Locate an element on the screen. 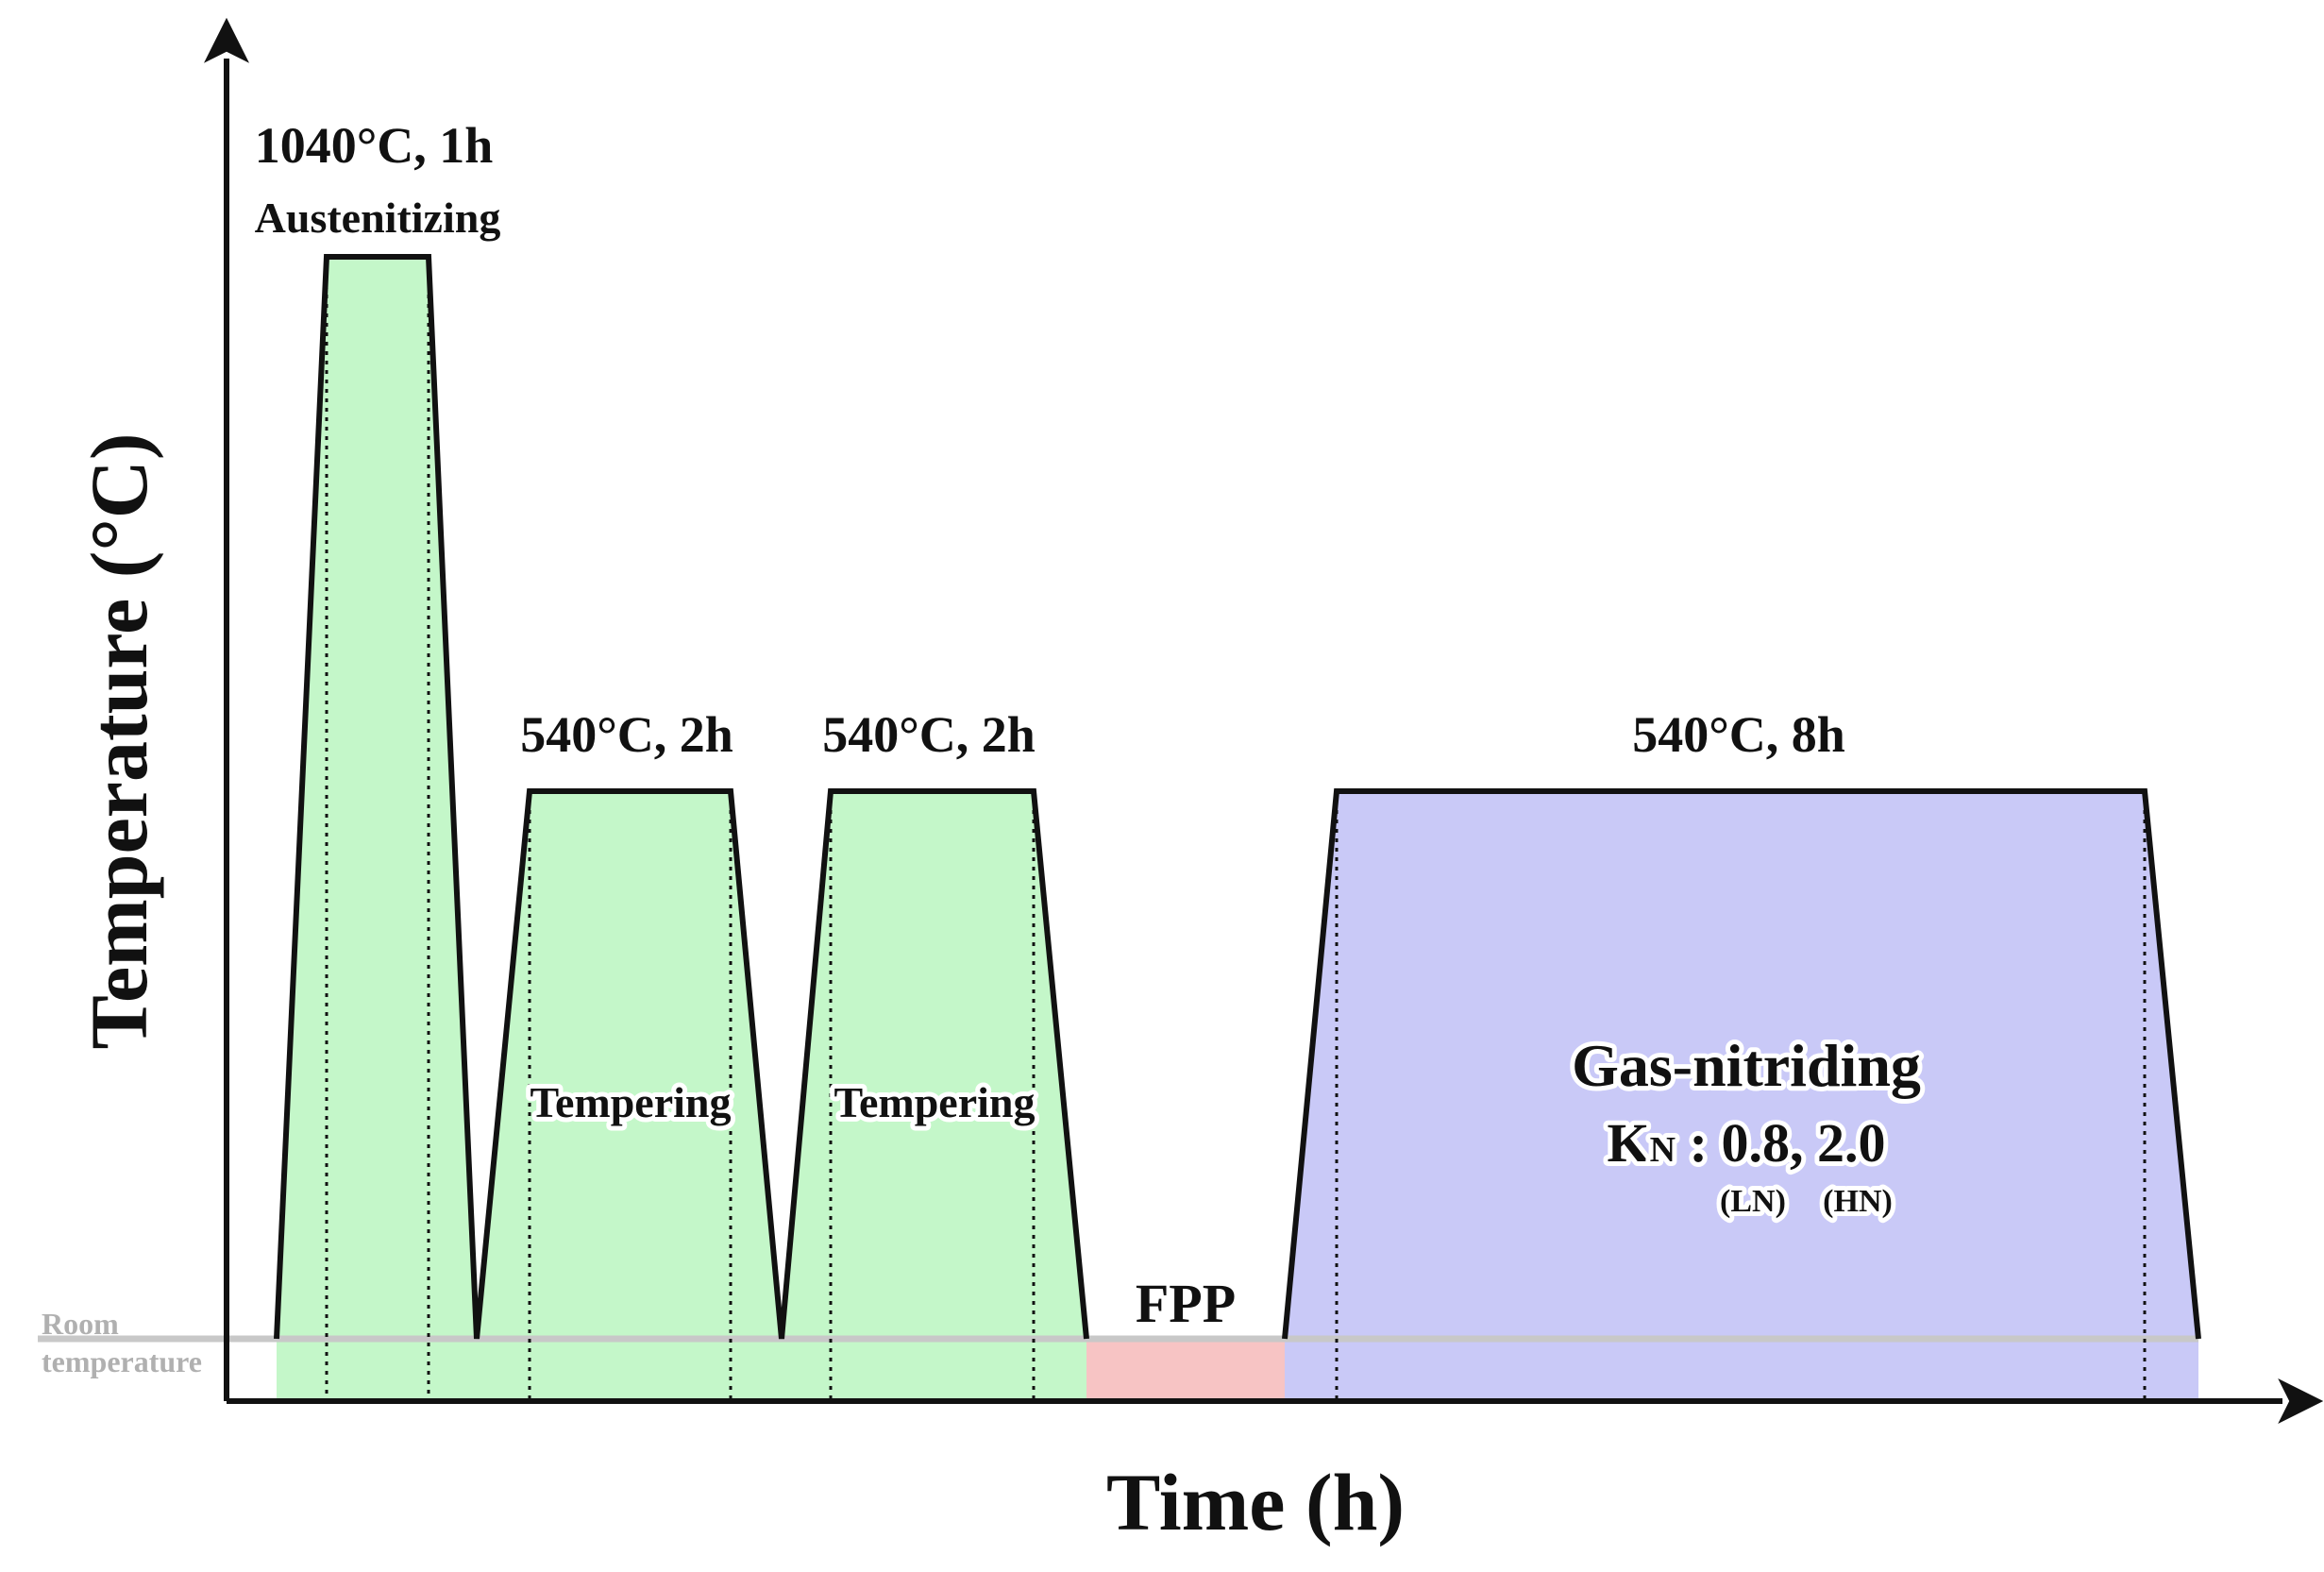  room-temperature-label-line2: temperature is located at coordinates (122, 1361).